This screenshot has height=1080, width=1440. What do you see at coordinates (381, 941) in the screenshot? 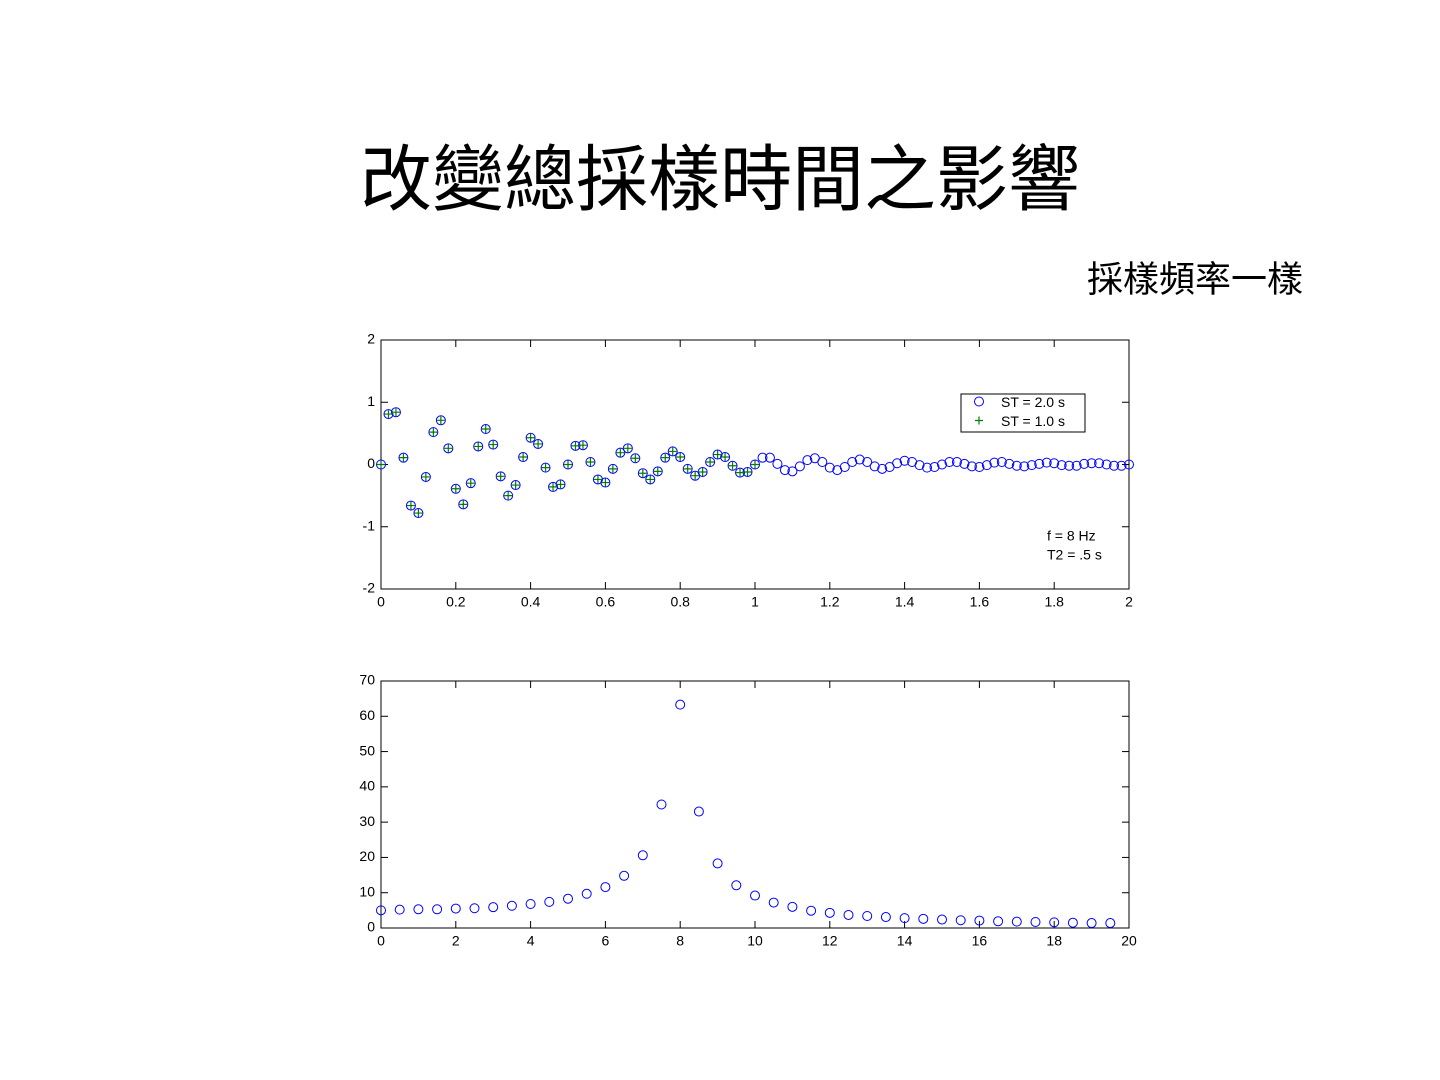
I see `x-tick-label: 0` at bounding box center [381, 941].